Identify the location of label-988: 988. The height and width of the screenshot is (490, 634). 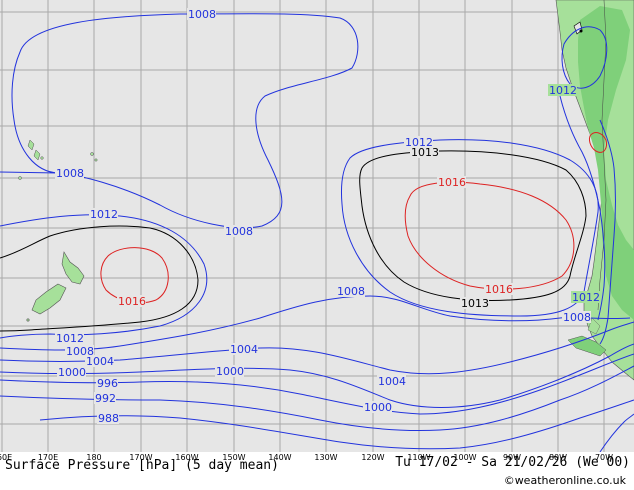
(108, 418).